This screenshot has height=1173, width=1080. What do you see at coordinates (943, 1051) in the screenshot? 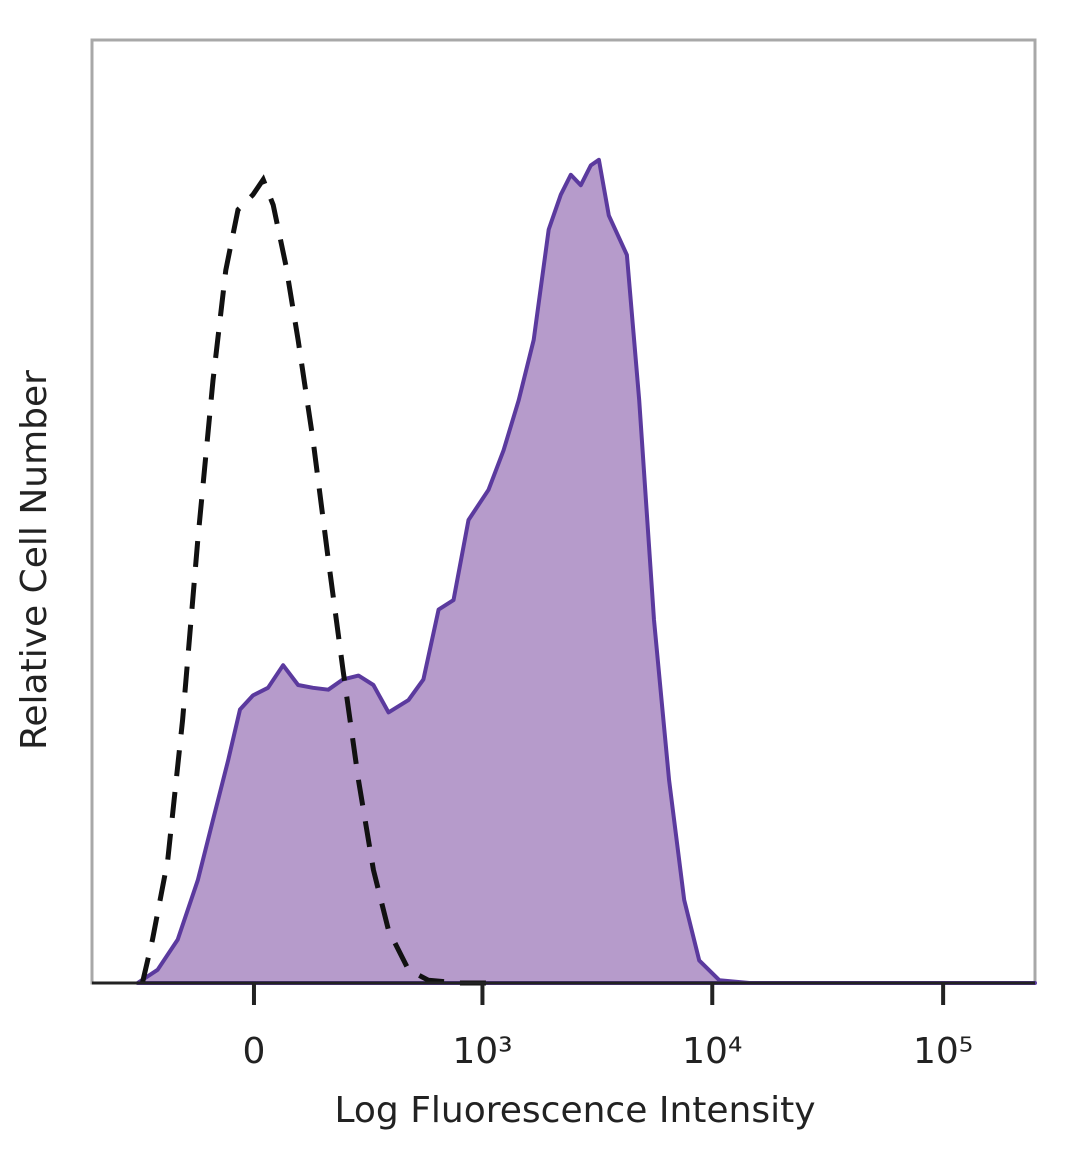
I see `x-tick-label: 10⁵` at bounding box center [943, 1051].